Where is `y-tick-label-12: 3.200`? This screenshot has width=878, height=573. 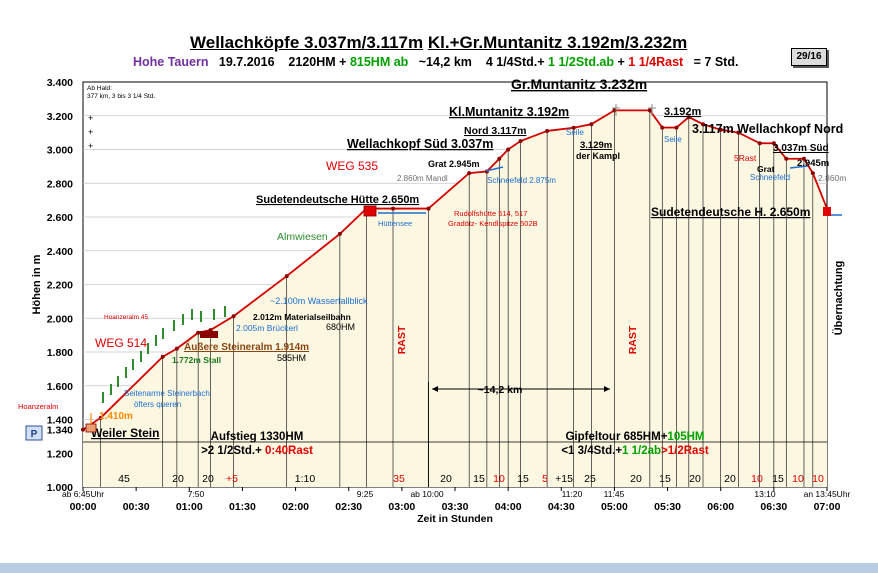 y-tick-label-12: 3.200 is located at coordinates (60, 117).